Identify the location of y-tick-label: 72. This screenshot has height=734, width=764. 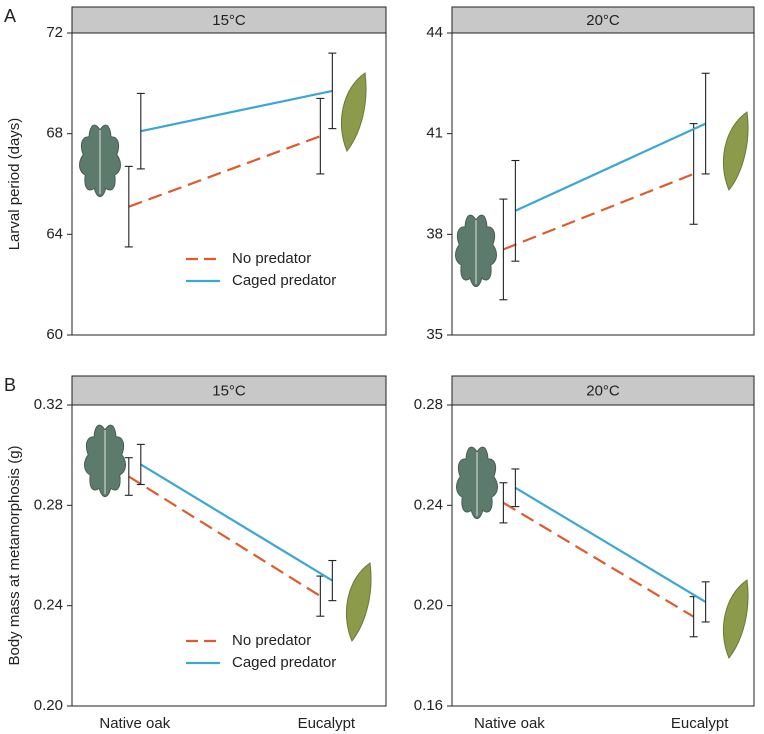
(54, 32).